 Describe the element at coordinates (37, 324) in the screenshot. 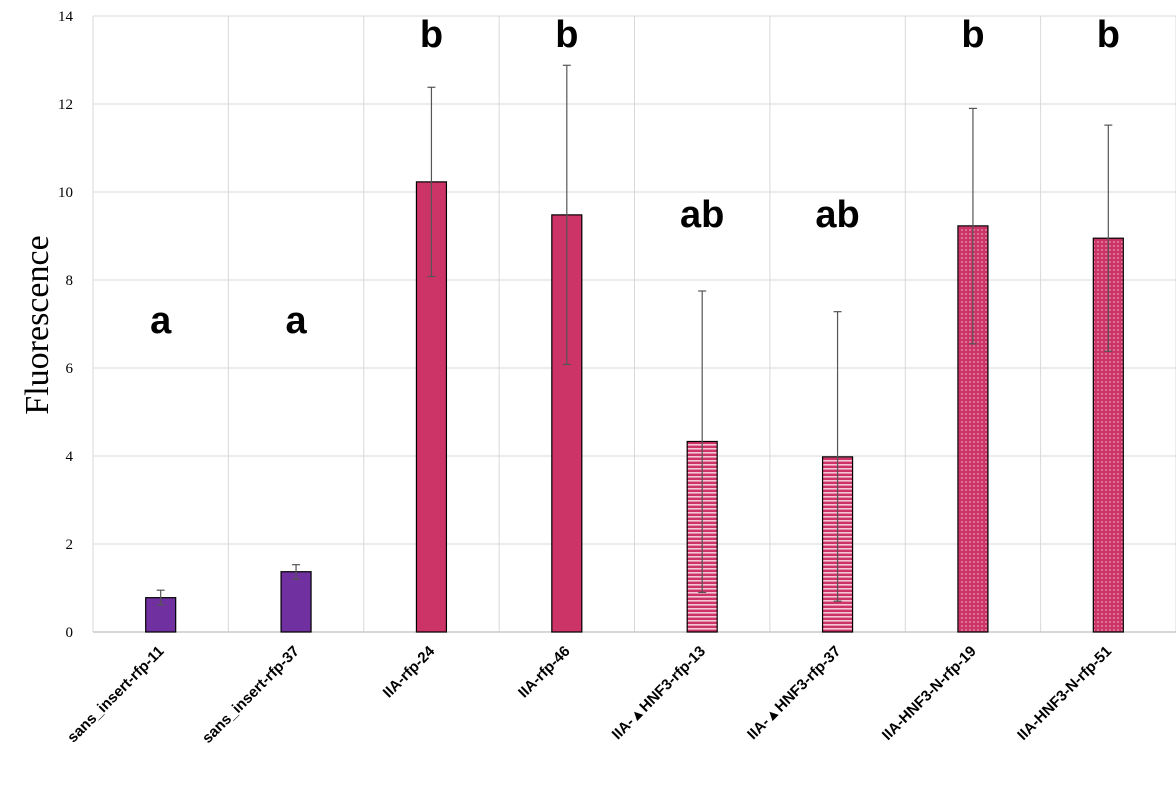

I see `y-axis-label: Fluorescence` at that location.